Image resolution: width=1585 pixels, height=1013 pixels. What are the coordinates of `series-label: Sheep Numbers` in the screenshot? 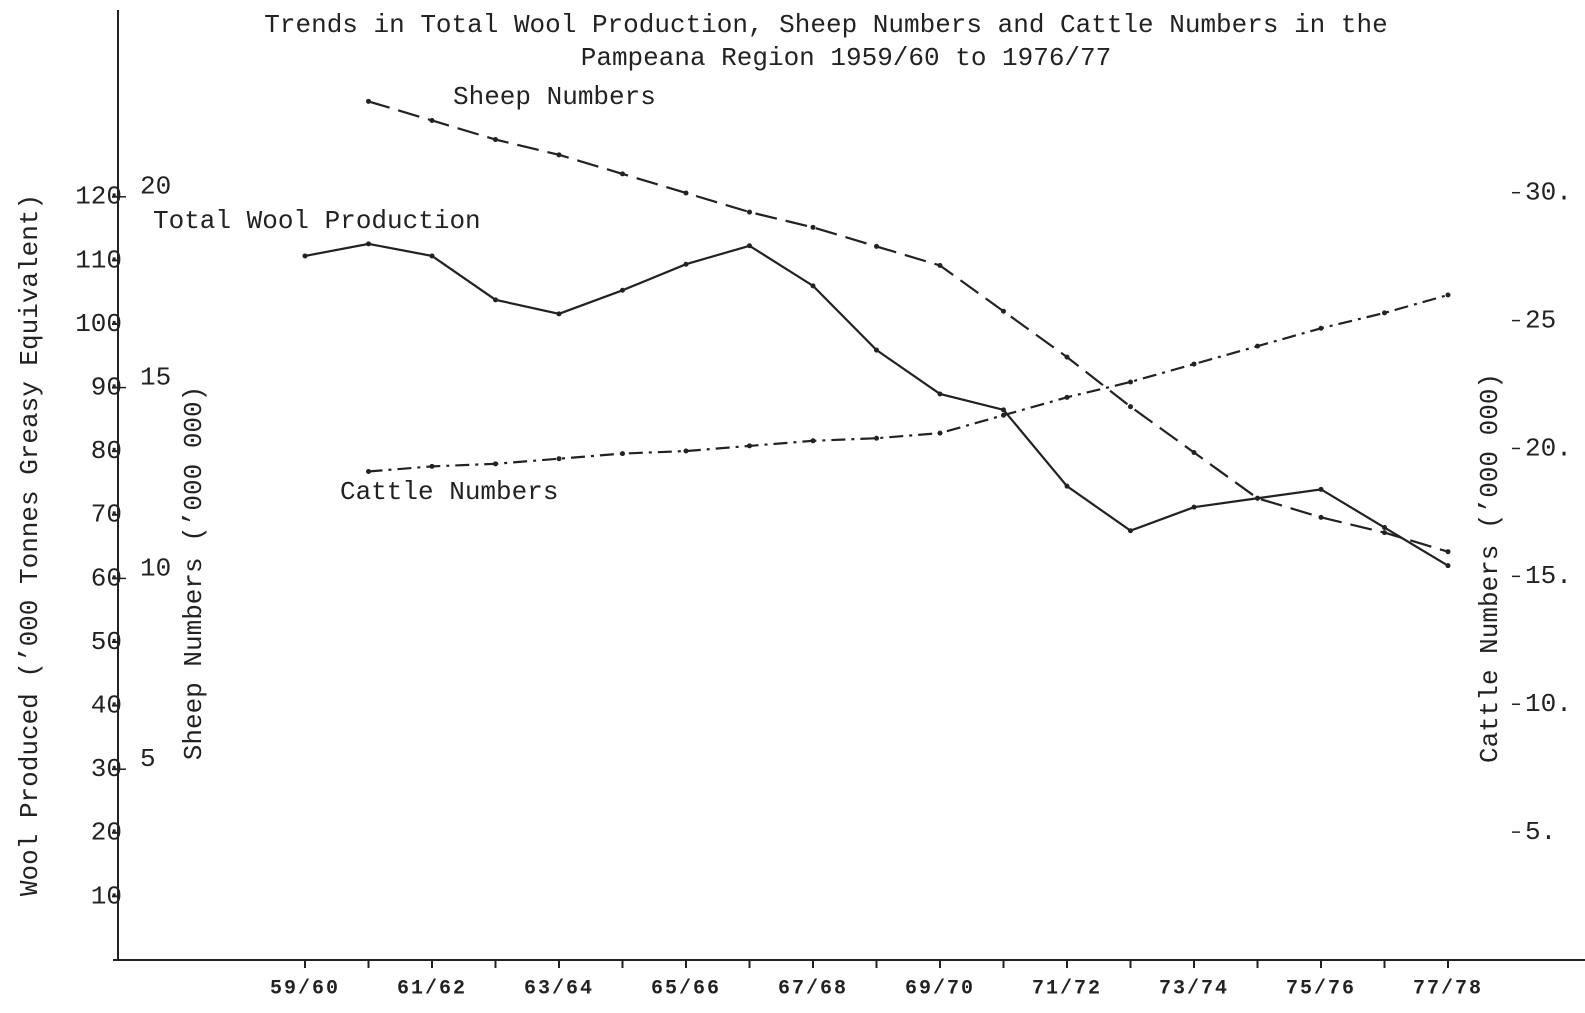 It's located at (554, 97).